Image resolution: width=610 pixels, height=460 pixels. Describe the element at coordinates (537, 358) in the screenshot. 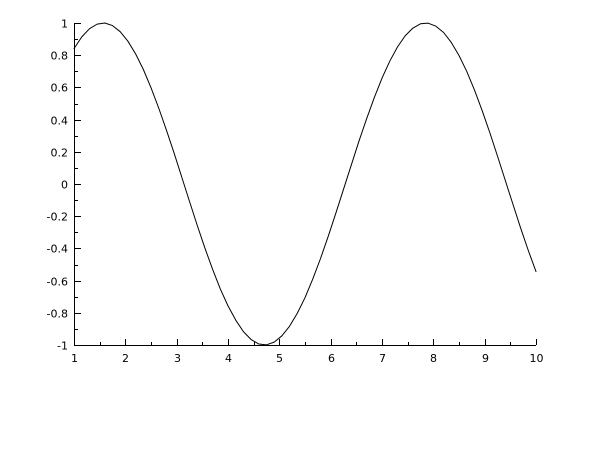

I see `x-tick-label: 10` at that location.